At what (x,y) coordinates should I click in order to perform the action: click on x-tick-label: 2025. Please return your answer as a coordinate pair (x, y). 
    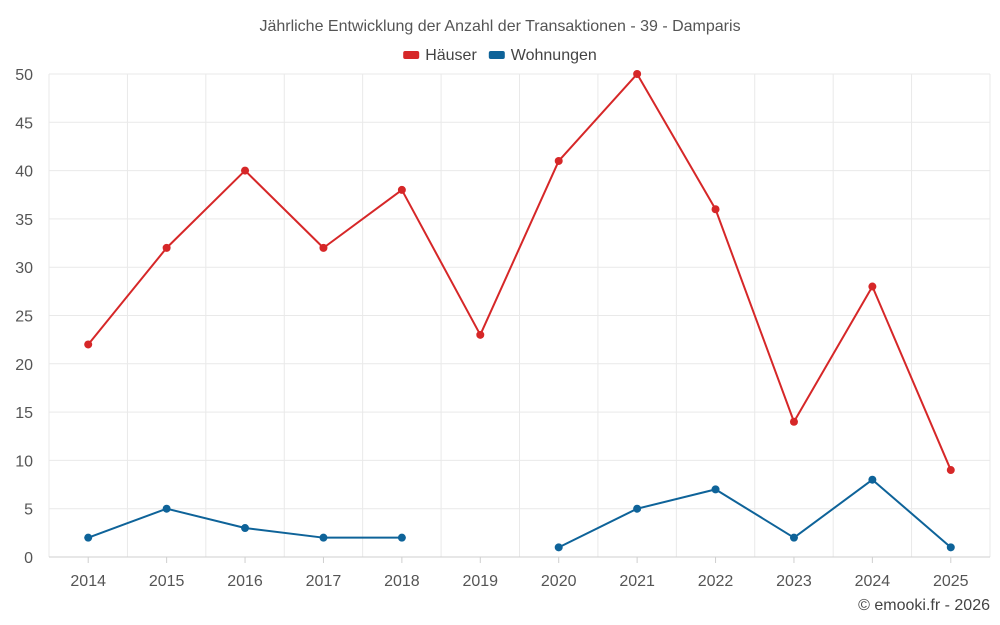
    Looking at the image, I should click on (951, 581).